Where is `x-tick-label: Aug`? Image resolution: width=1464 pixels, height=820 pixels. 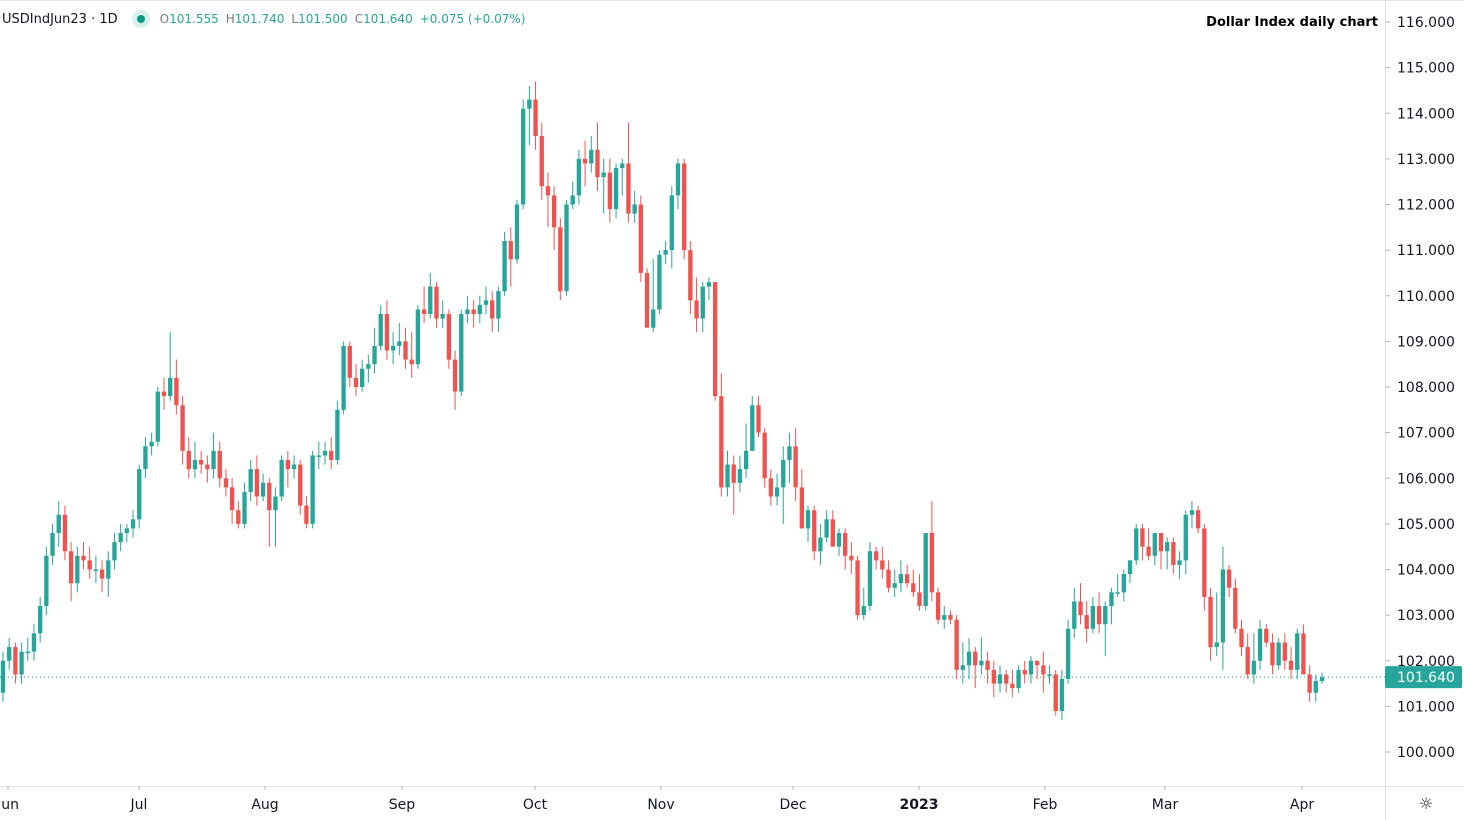 x-tick-label: Aug is located at coordinates (264, 805).